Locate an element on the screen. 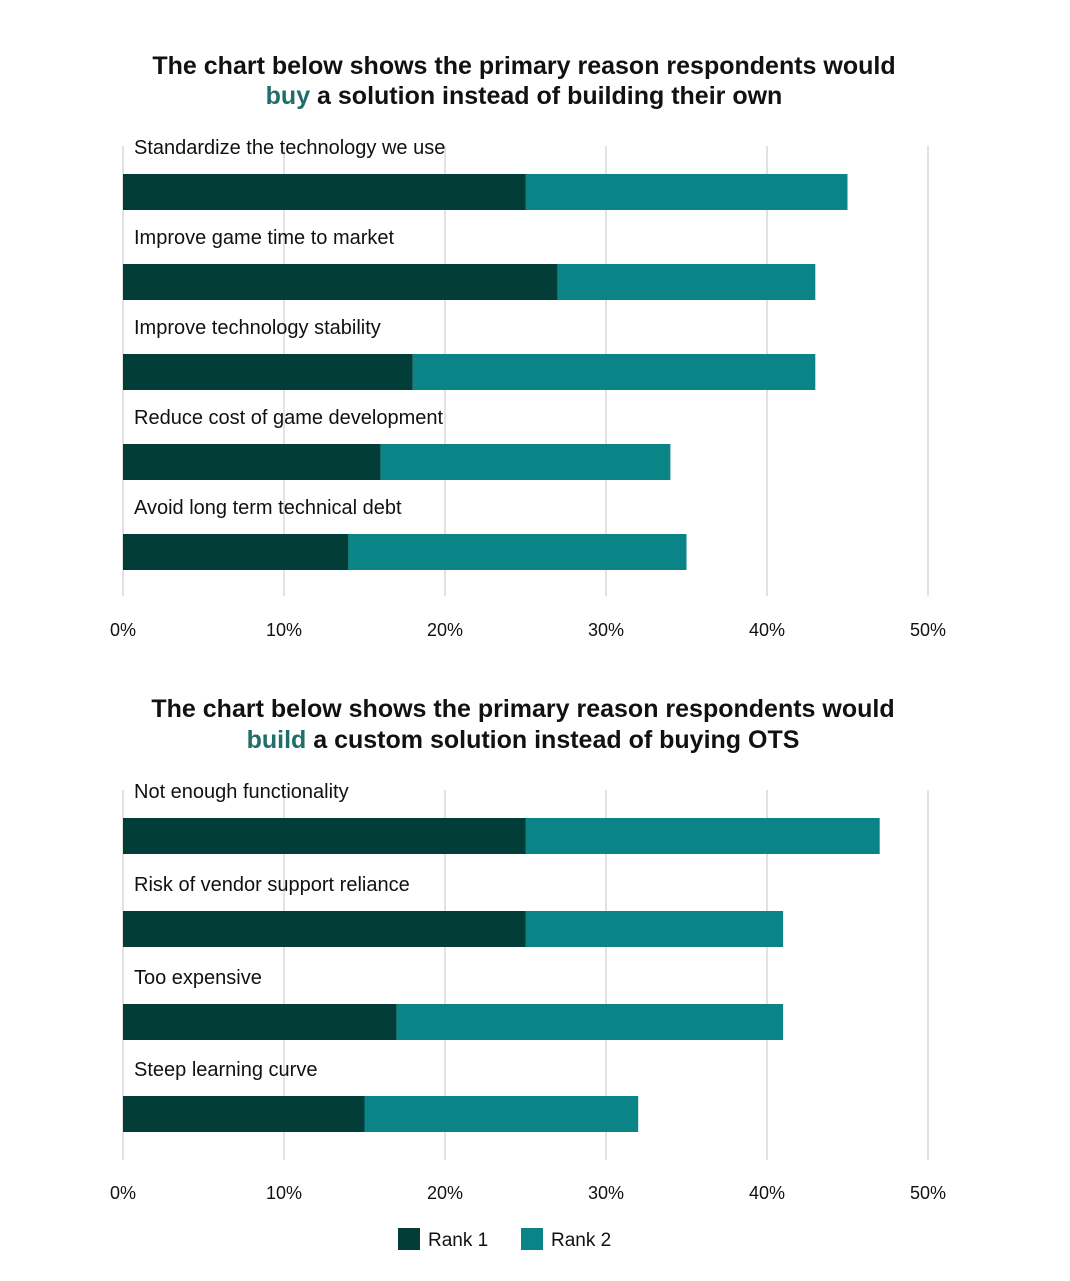 This screenshot has height=1281, width=1070. category-label: Improve game time to market is located at coordinates (264, 238).